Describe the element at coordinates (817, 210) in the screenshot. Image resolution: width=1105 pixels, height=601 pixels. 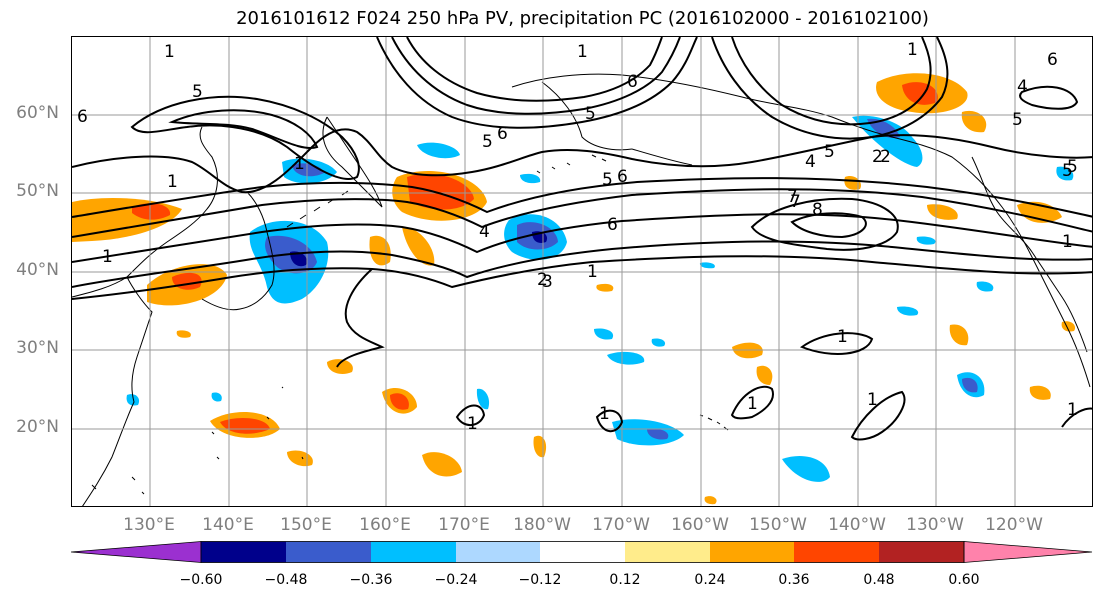
I see `contour-label: 8` at that location.